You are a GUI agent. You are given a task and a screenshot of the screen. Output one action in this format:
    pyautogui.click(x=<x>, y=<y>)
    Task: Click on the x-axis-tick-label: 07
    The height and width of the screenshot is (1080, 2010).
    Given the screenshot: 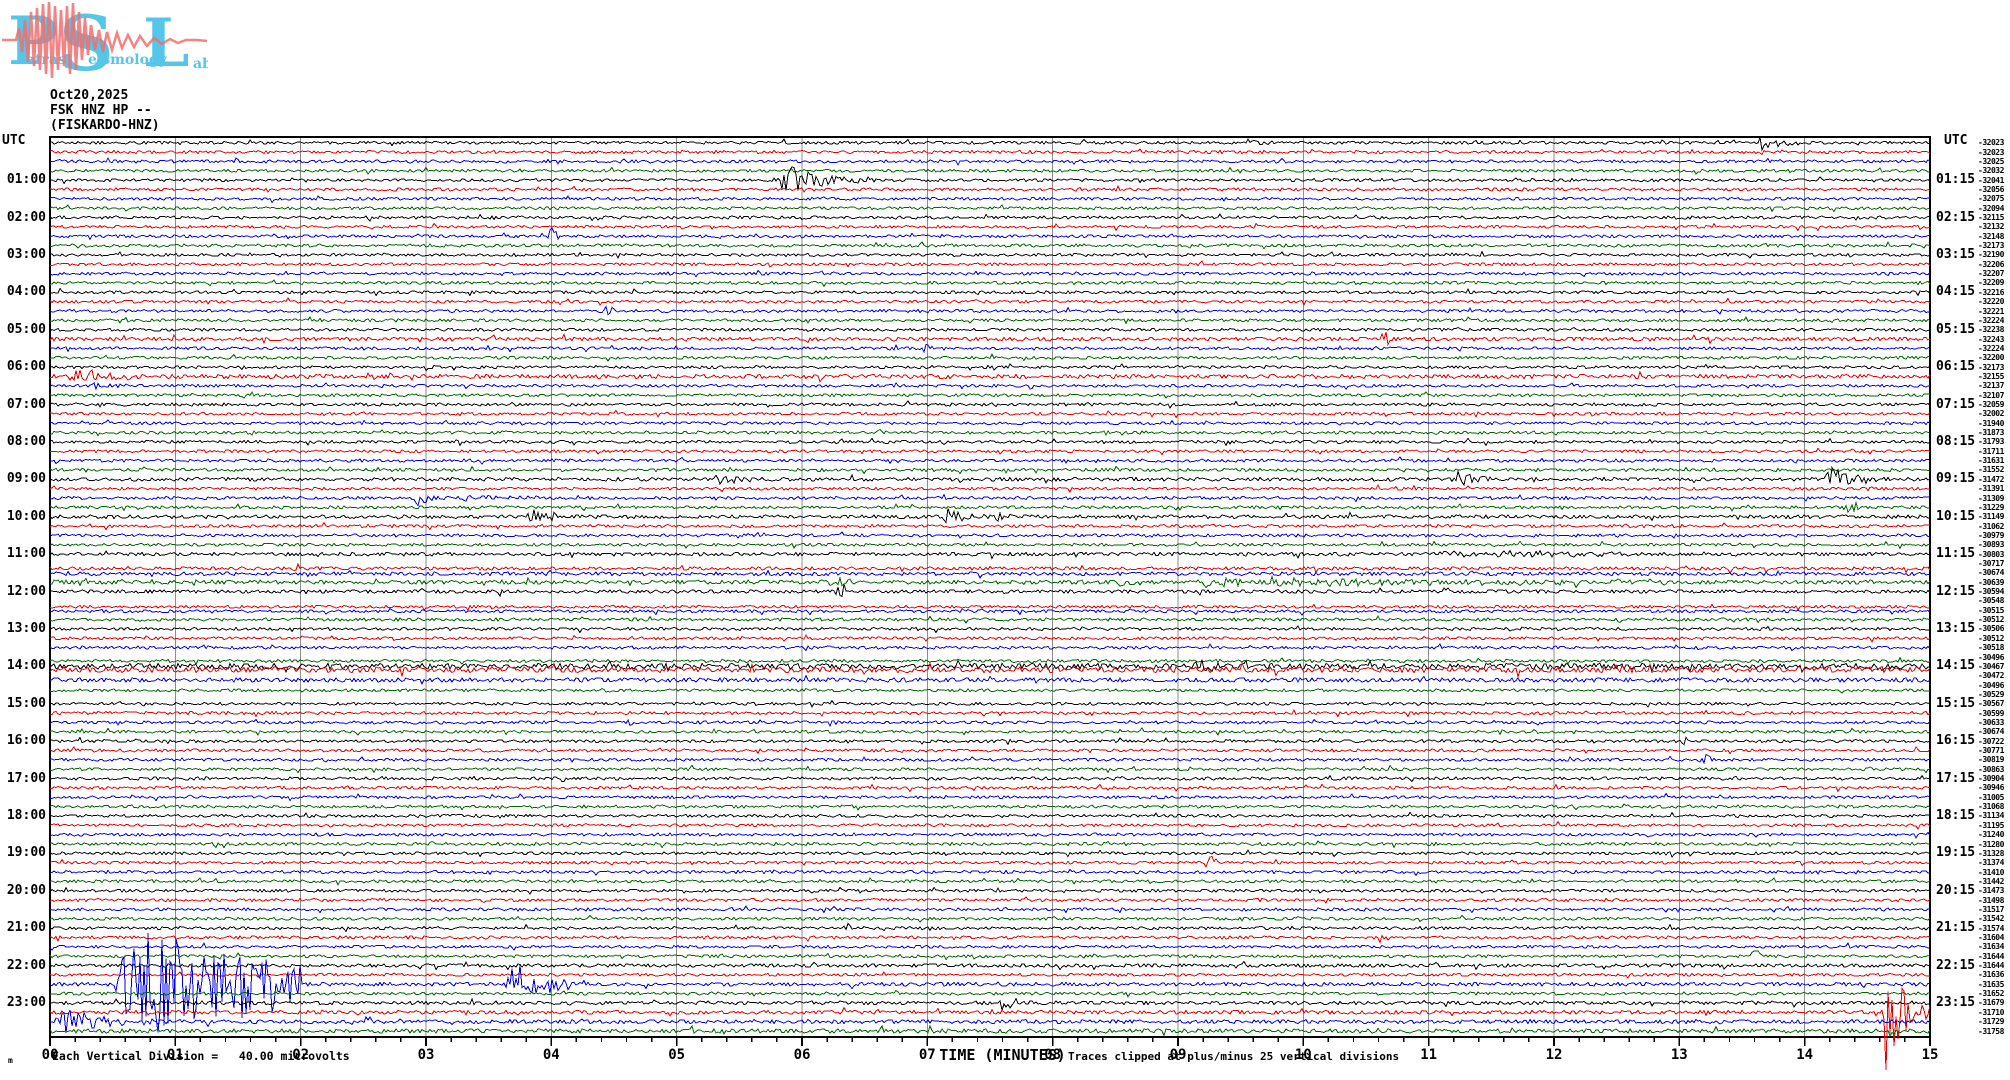 What is the action you would take?
    pyautogui.click(x=927, y=1055)
    